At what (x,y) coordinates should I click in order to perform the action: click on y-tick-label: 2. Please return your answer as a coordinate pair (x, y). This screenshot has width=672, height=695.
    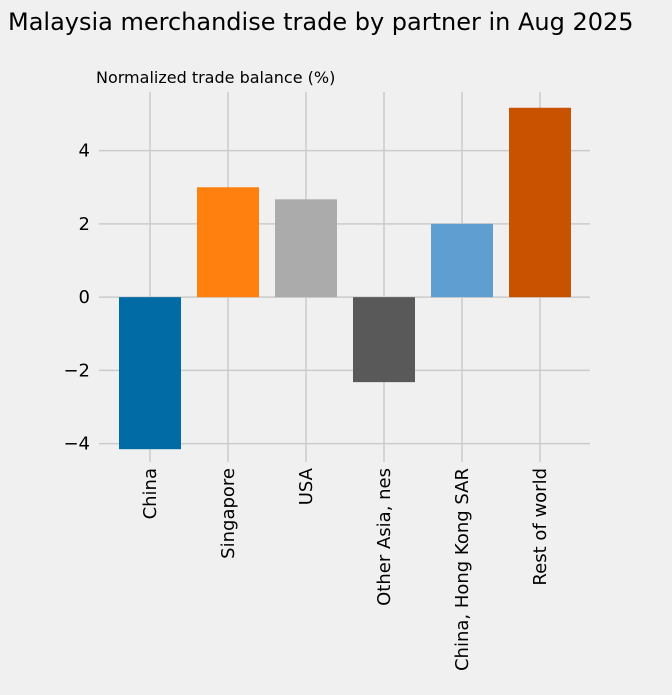
    Looking at the image, I should click on (84, 224).